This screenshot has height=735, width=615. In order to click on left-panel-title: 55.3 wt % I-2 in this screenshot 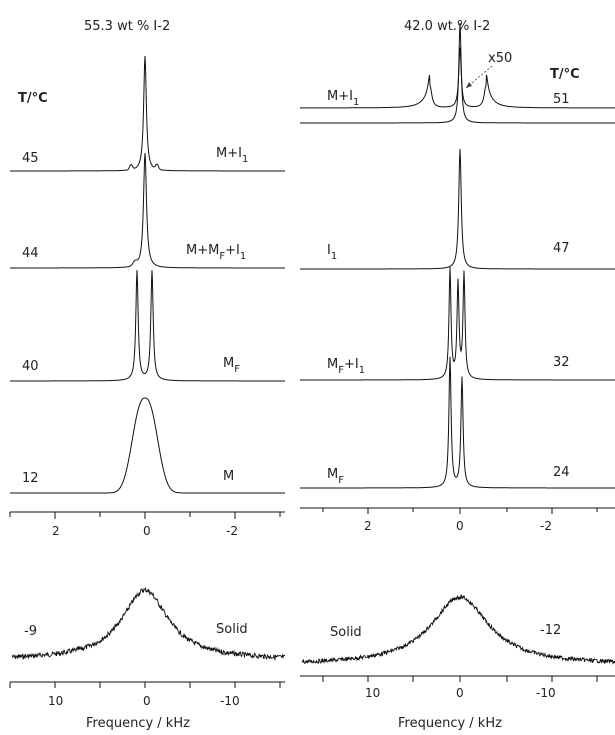, I will do `click(127, 26)`.